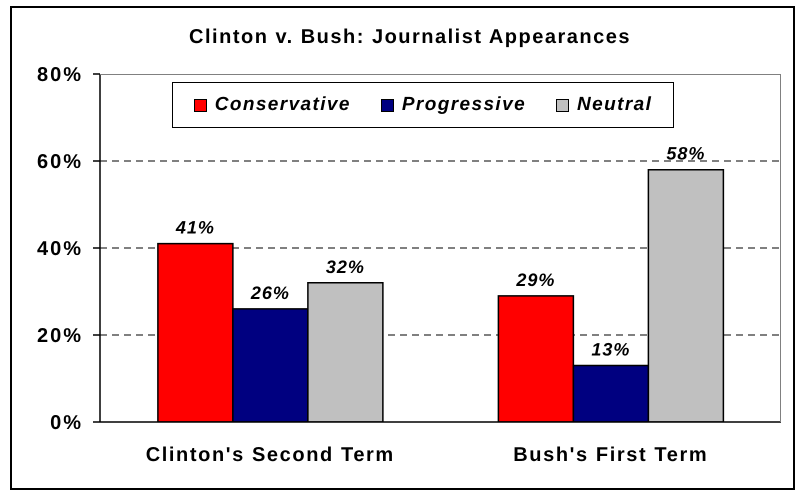 This screenshot has height=499, width=809. What do you see at coordinates (610, 455) in the screenshot?
I see `x-tick-label: Bush's First Term` at bounding box center [610, 455].